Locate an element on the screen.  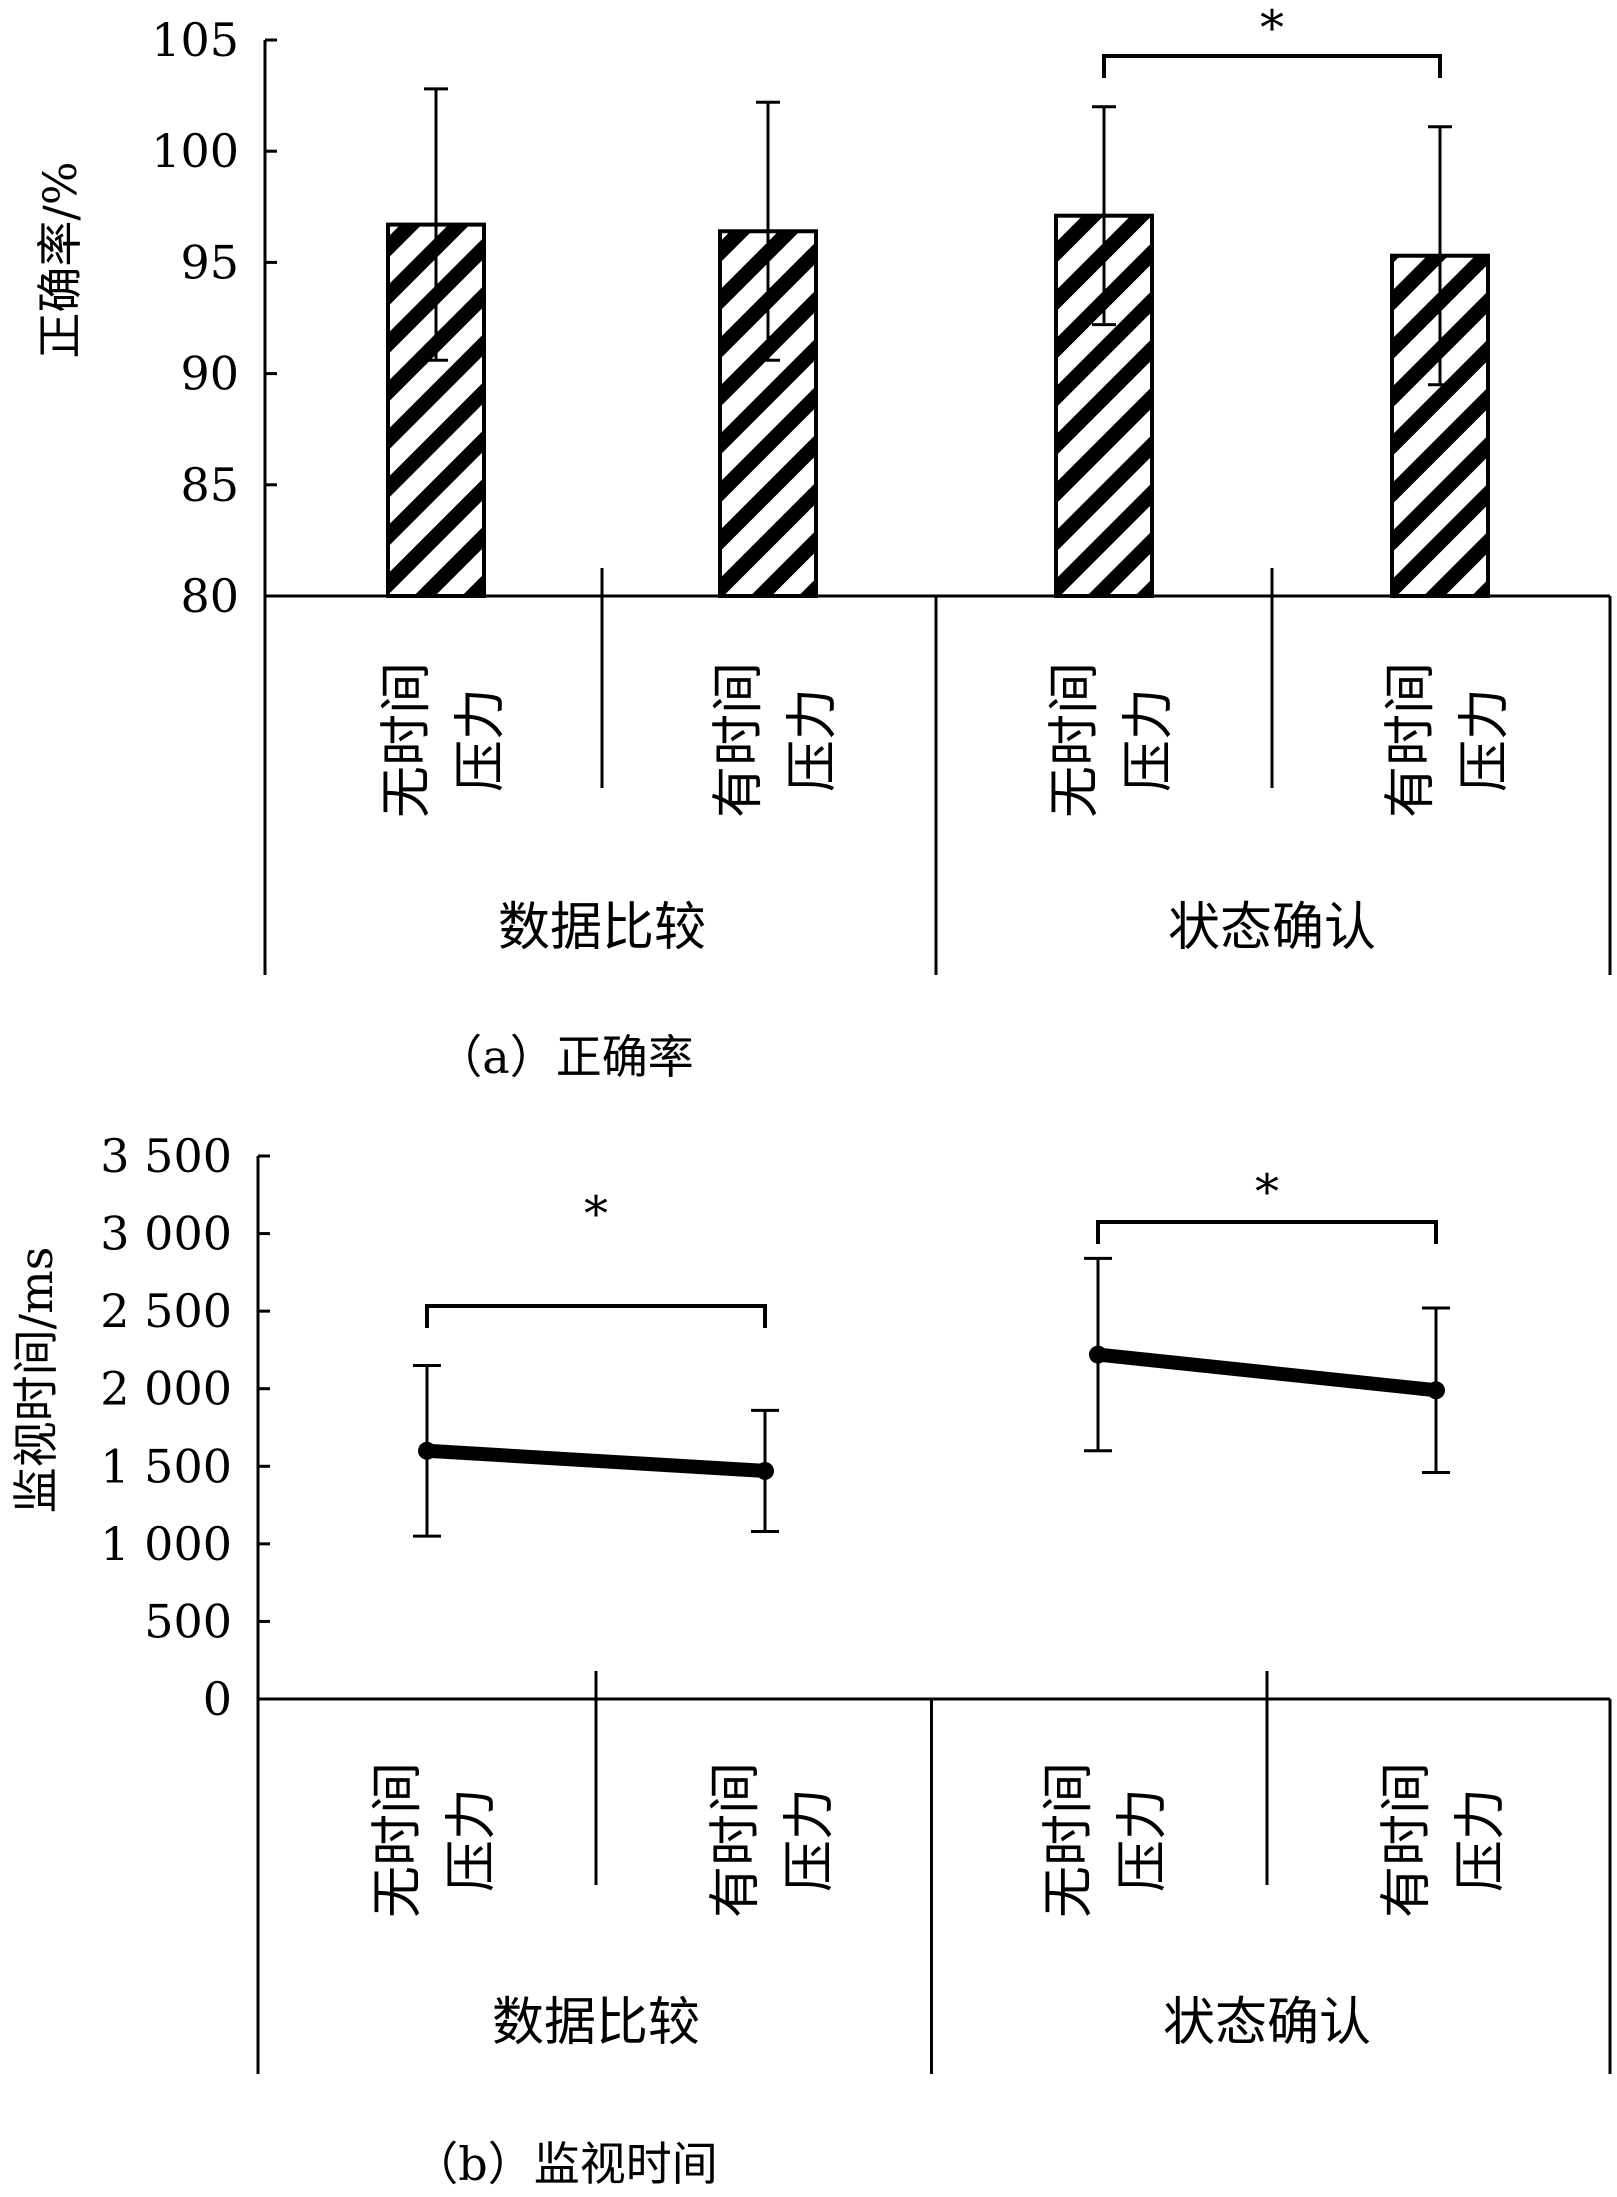
chart-b-ylabel: 监视时间/ms is located at coordinates (36, 1380).